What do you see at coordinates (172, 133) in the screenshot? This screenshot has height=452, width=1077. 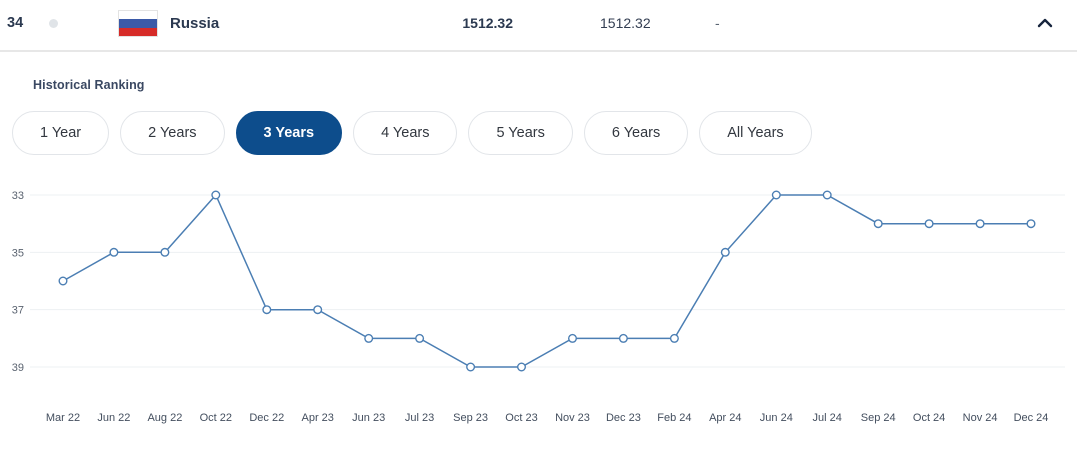 I see `tab-2-years: 2 Years` at bounding box center [172, 133].